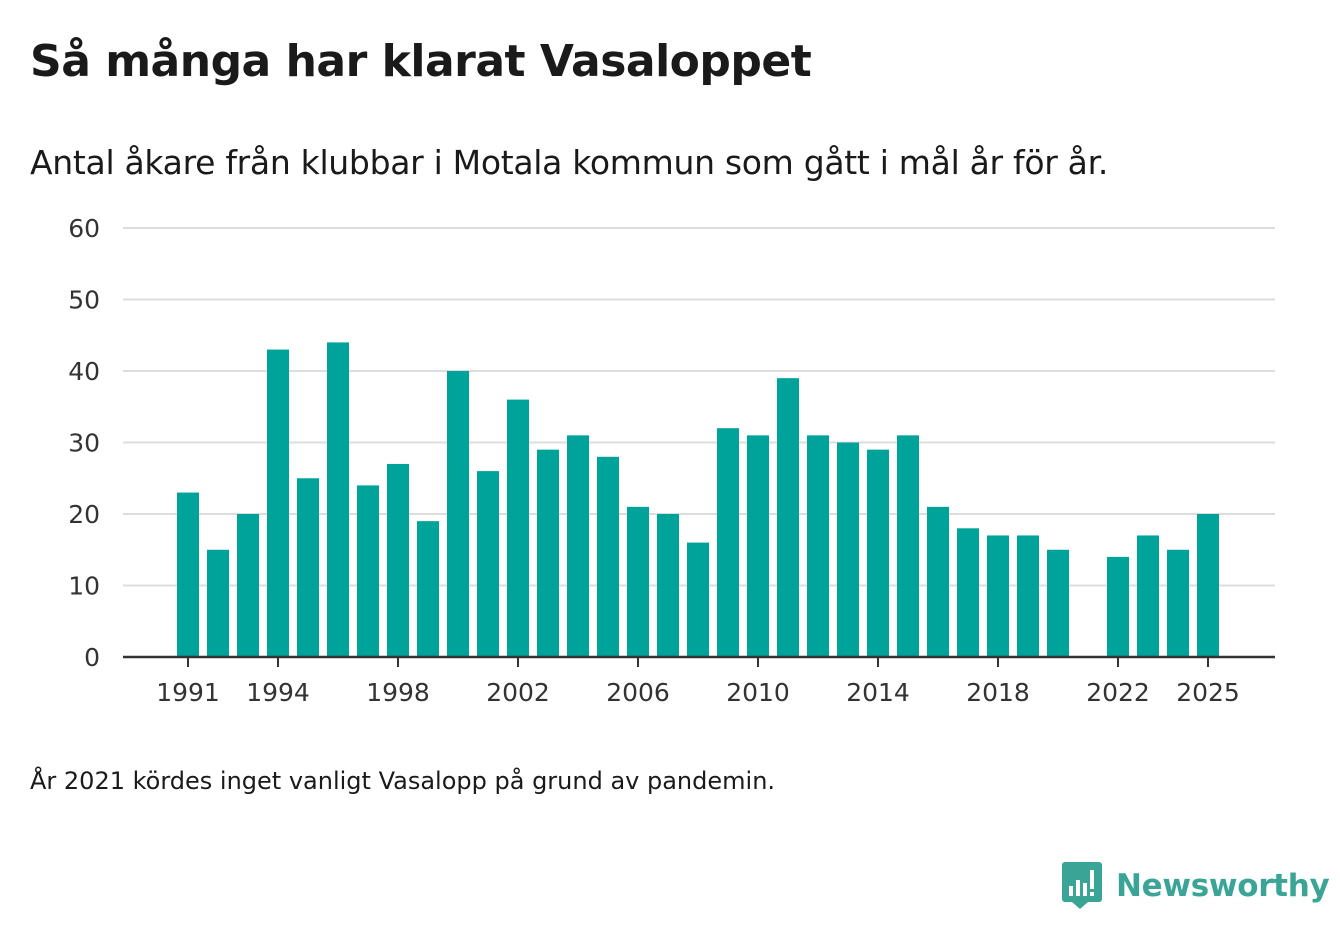 The height and width of the screenshot is (940, 1340). What do you see at coordinates (488, 564) in the screenshot?
I see `bar-2001` at bounding box center [488, 564].